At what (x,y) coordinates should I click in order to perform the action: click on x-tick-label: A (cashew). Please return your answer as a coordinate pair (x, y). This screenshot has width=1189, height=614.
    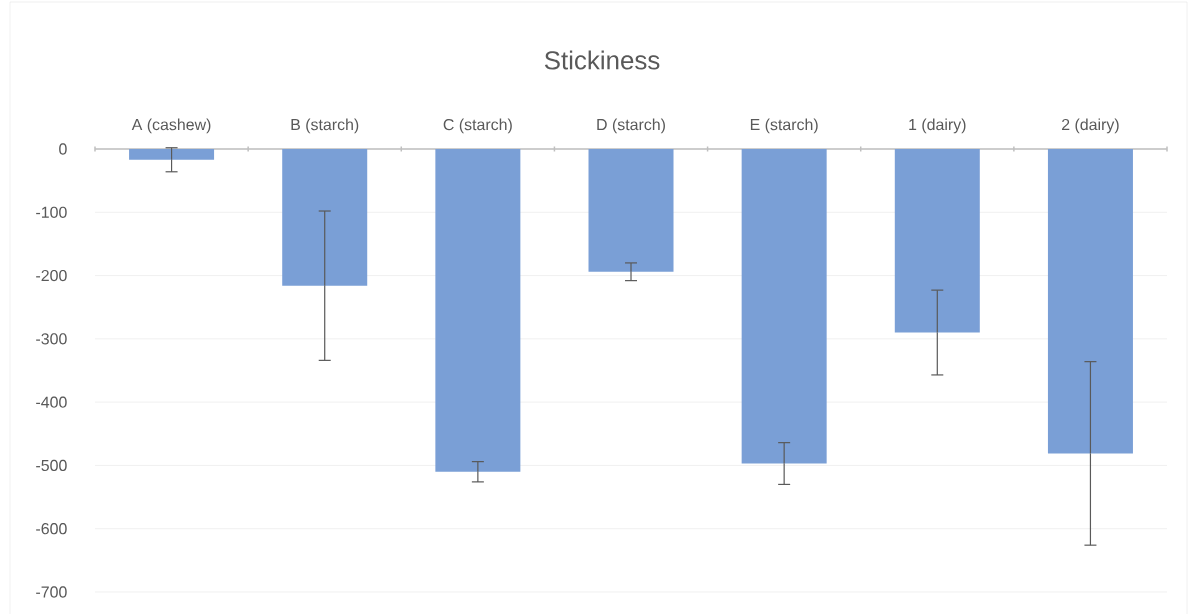
    Looking at the image, I should click on (171, 126).